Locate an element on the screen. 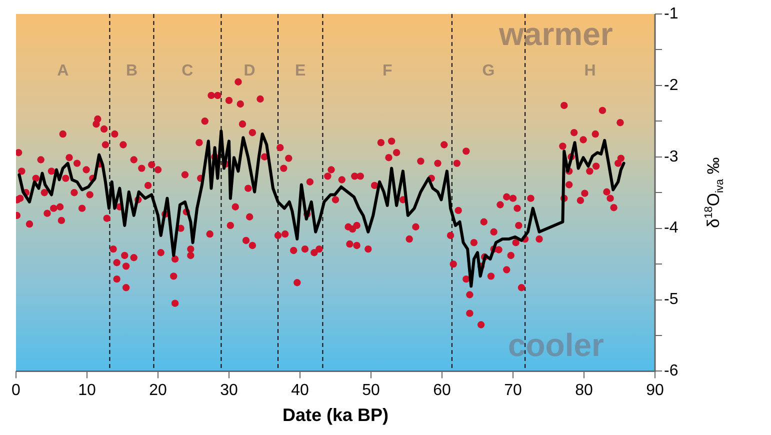 The height and width of the screenshot is (435, 771). x-tick-label: 10 is located at coordinates (87, 391).